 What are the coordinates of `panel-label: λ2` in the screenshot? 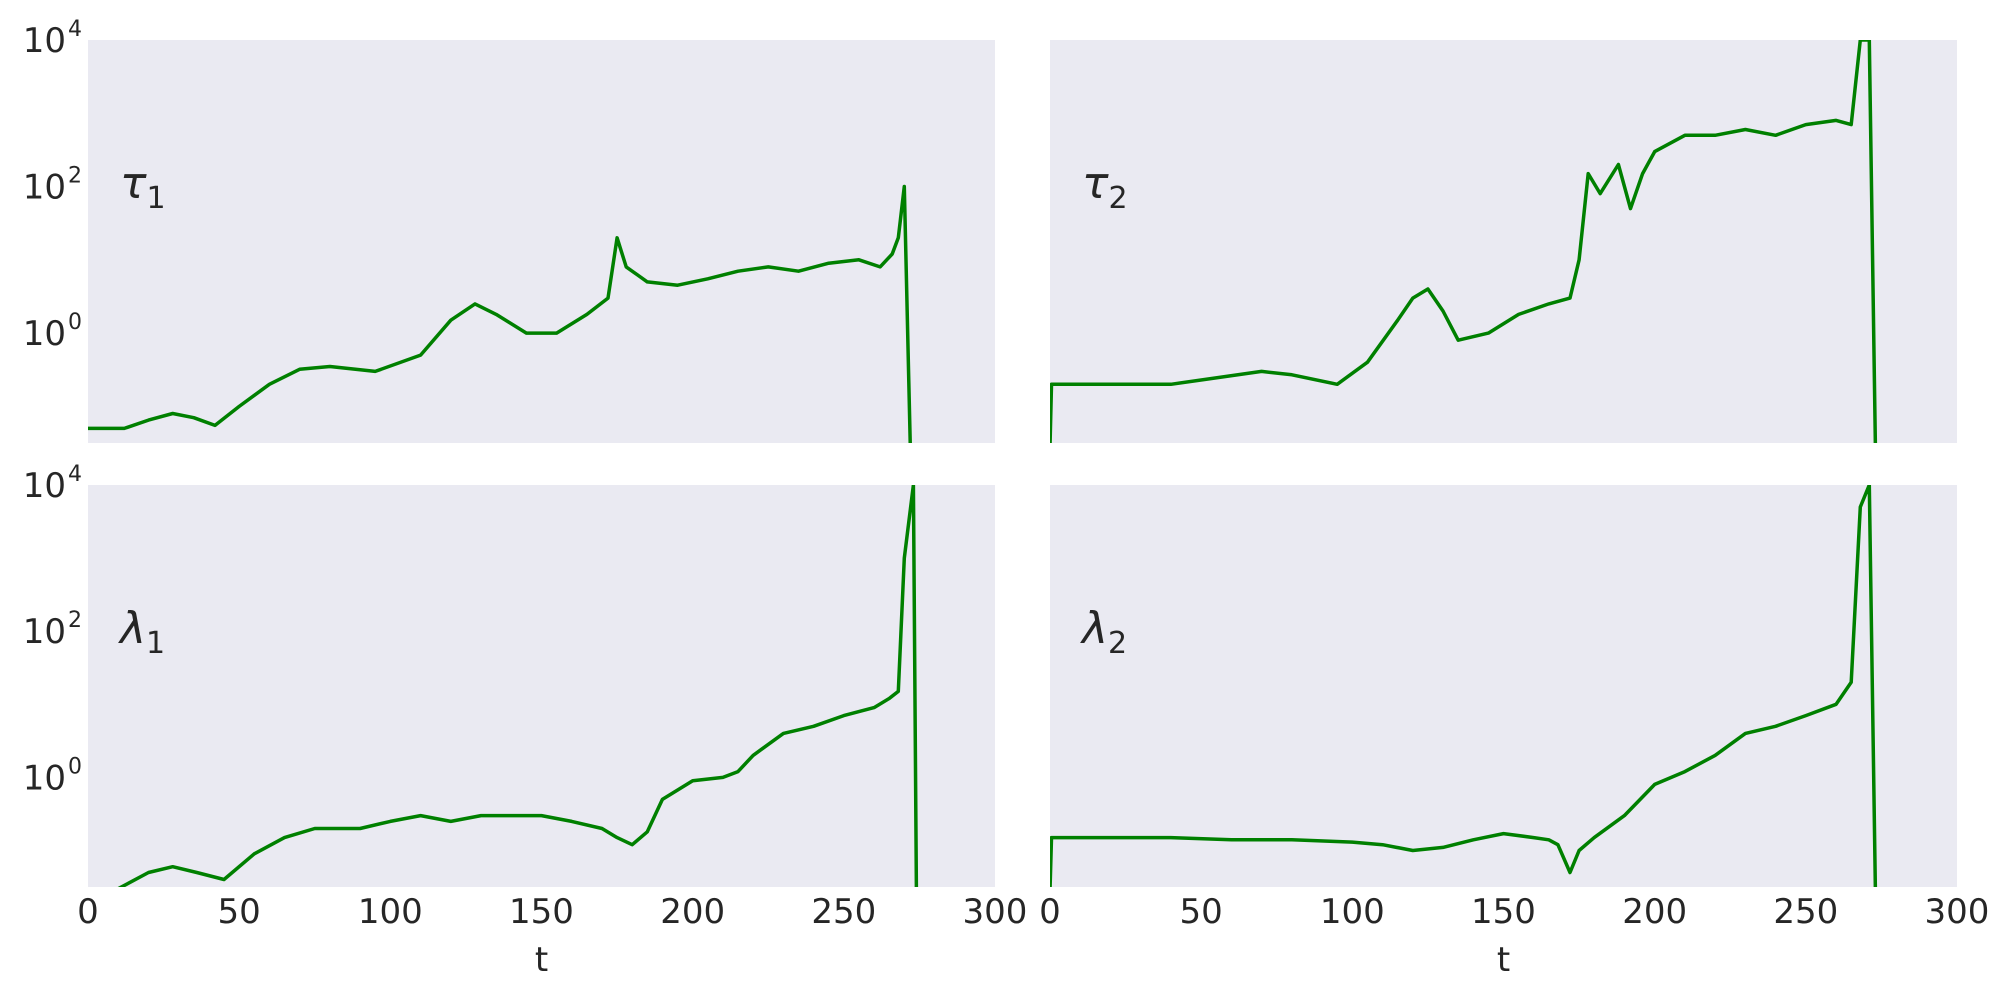 It's located at (1103, 632).